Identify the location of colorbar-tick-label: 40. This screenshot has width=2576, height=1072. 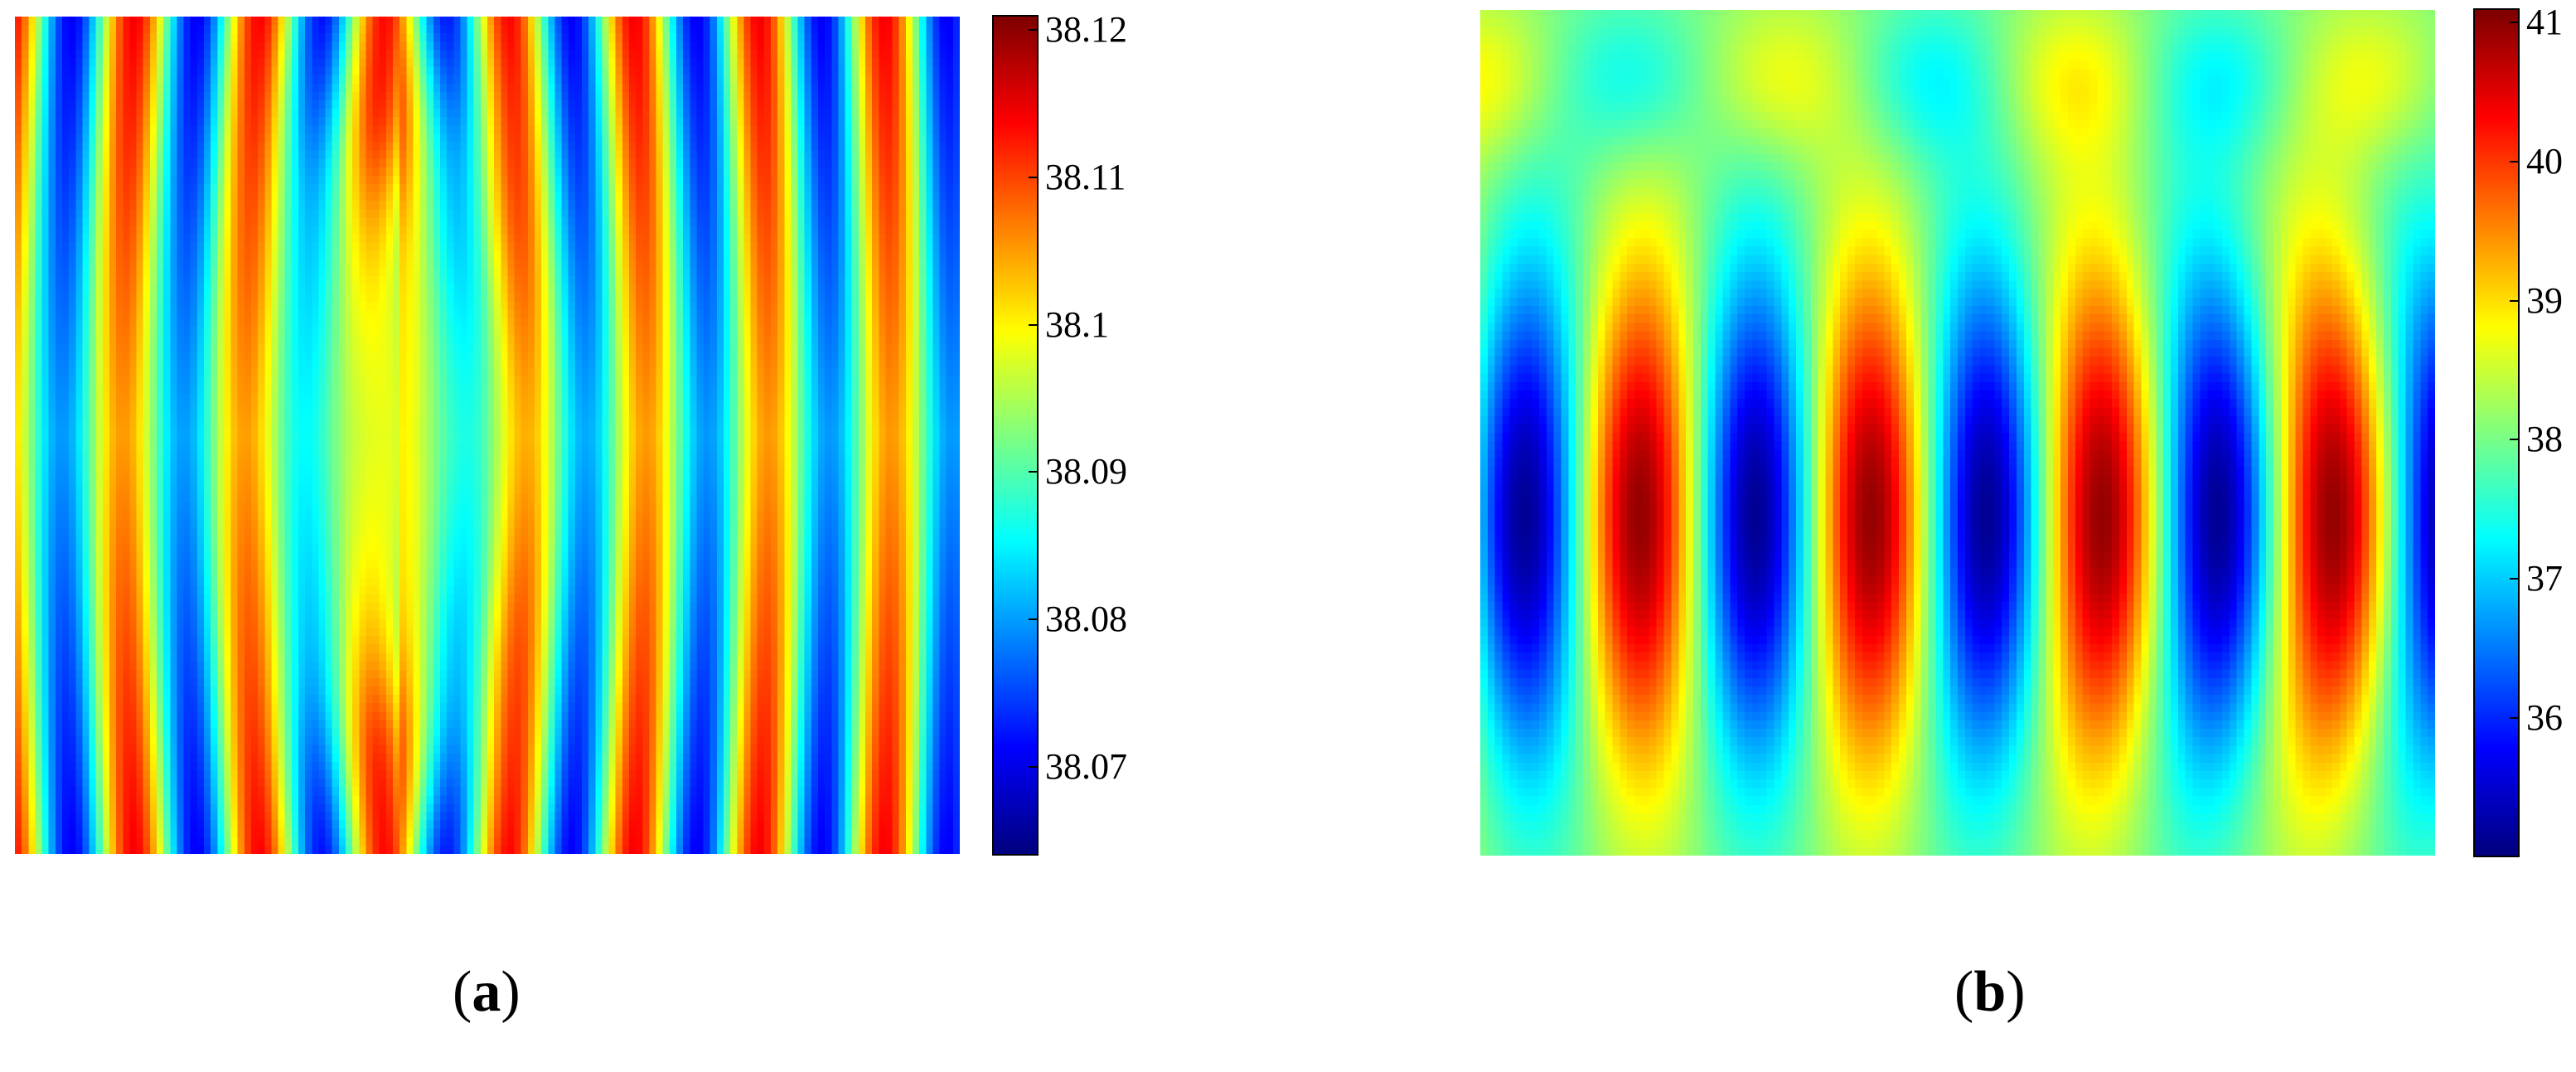
(2544, 161).